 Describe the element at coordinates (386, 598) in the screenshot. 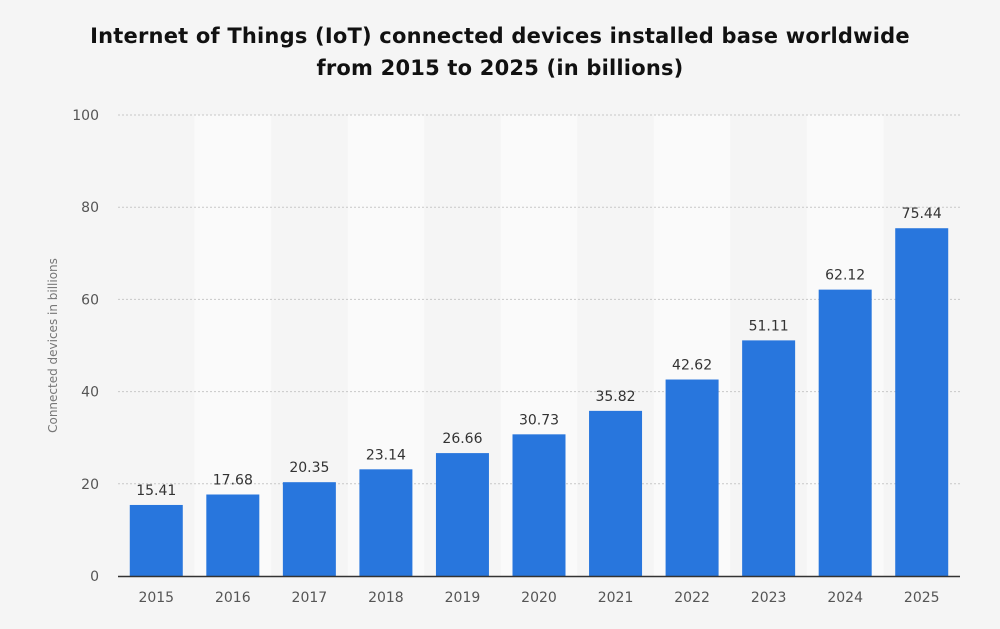

I see `x-tick-label: 2018` at that location.